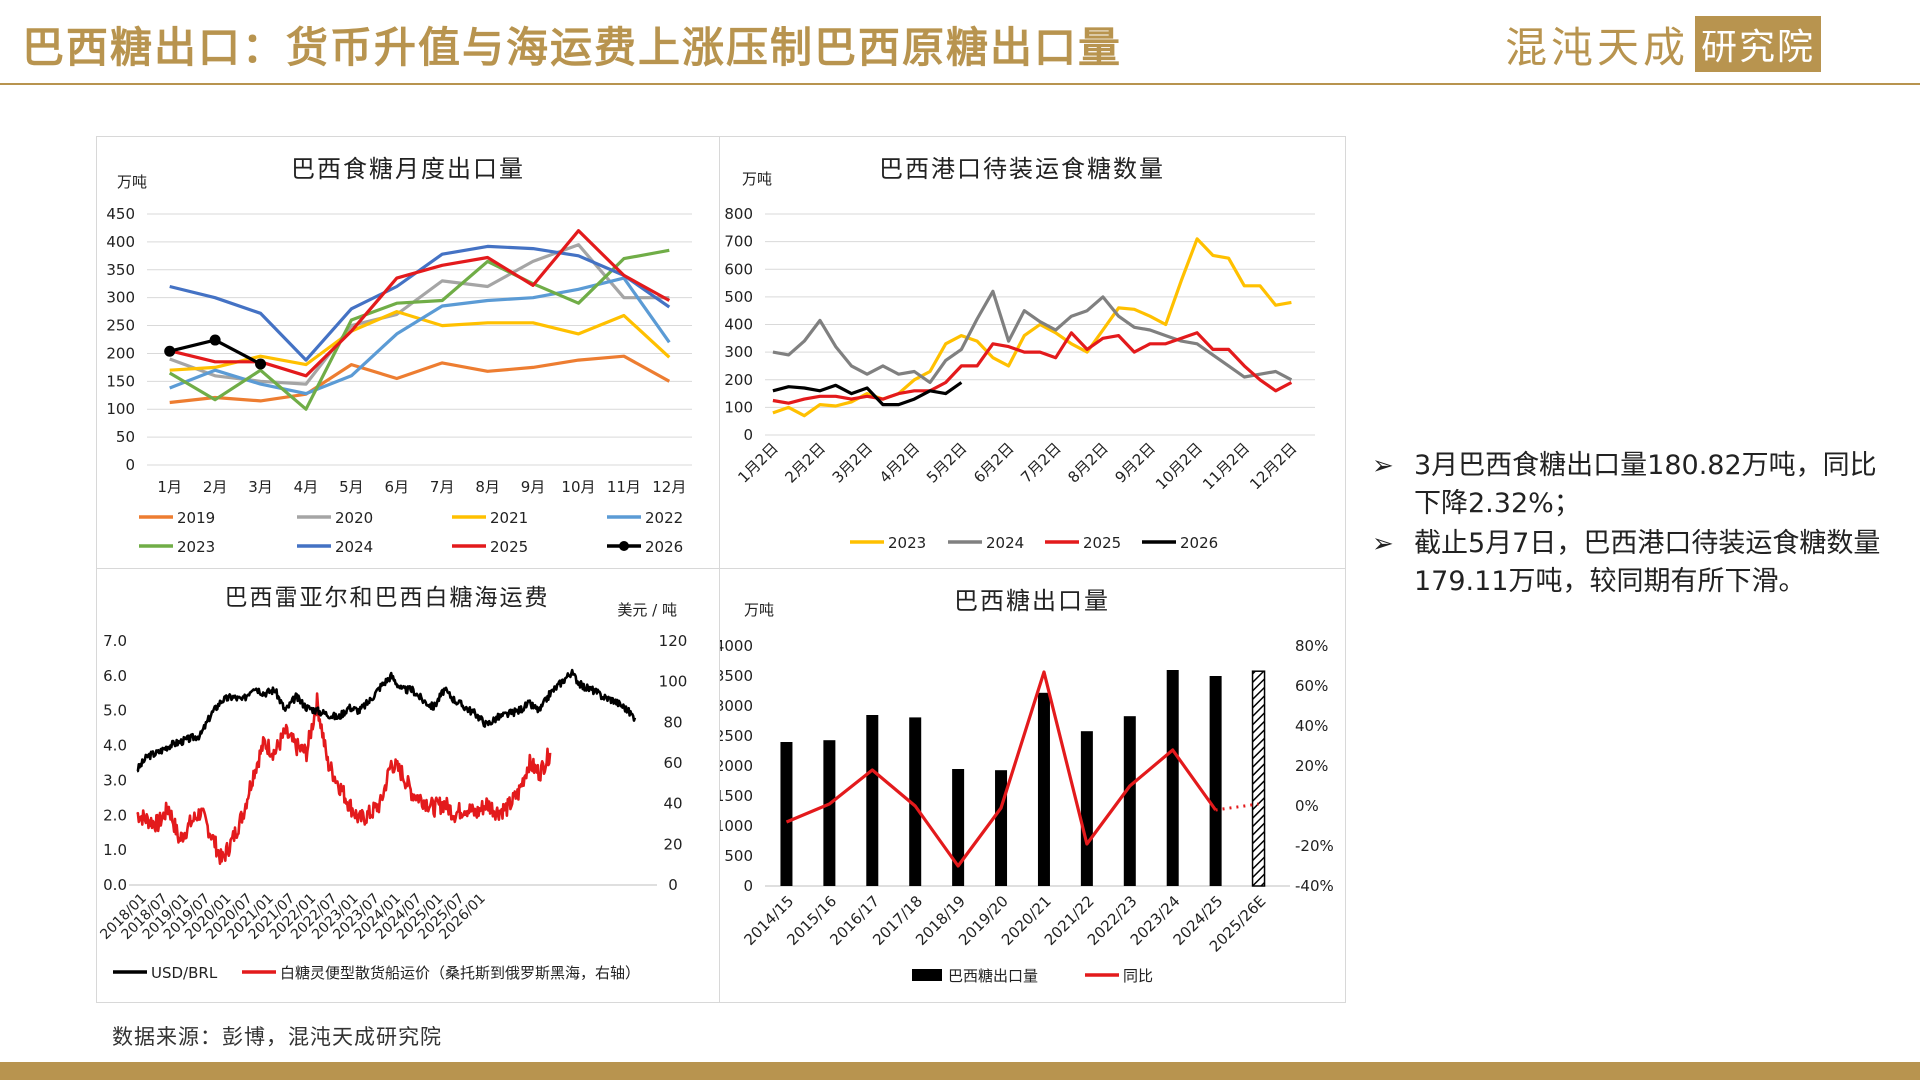  I want to click on page-title: 巴西糖出口：货币升值与海运费上涨压制巴西原糖出口量, so click(572, 47).